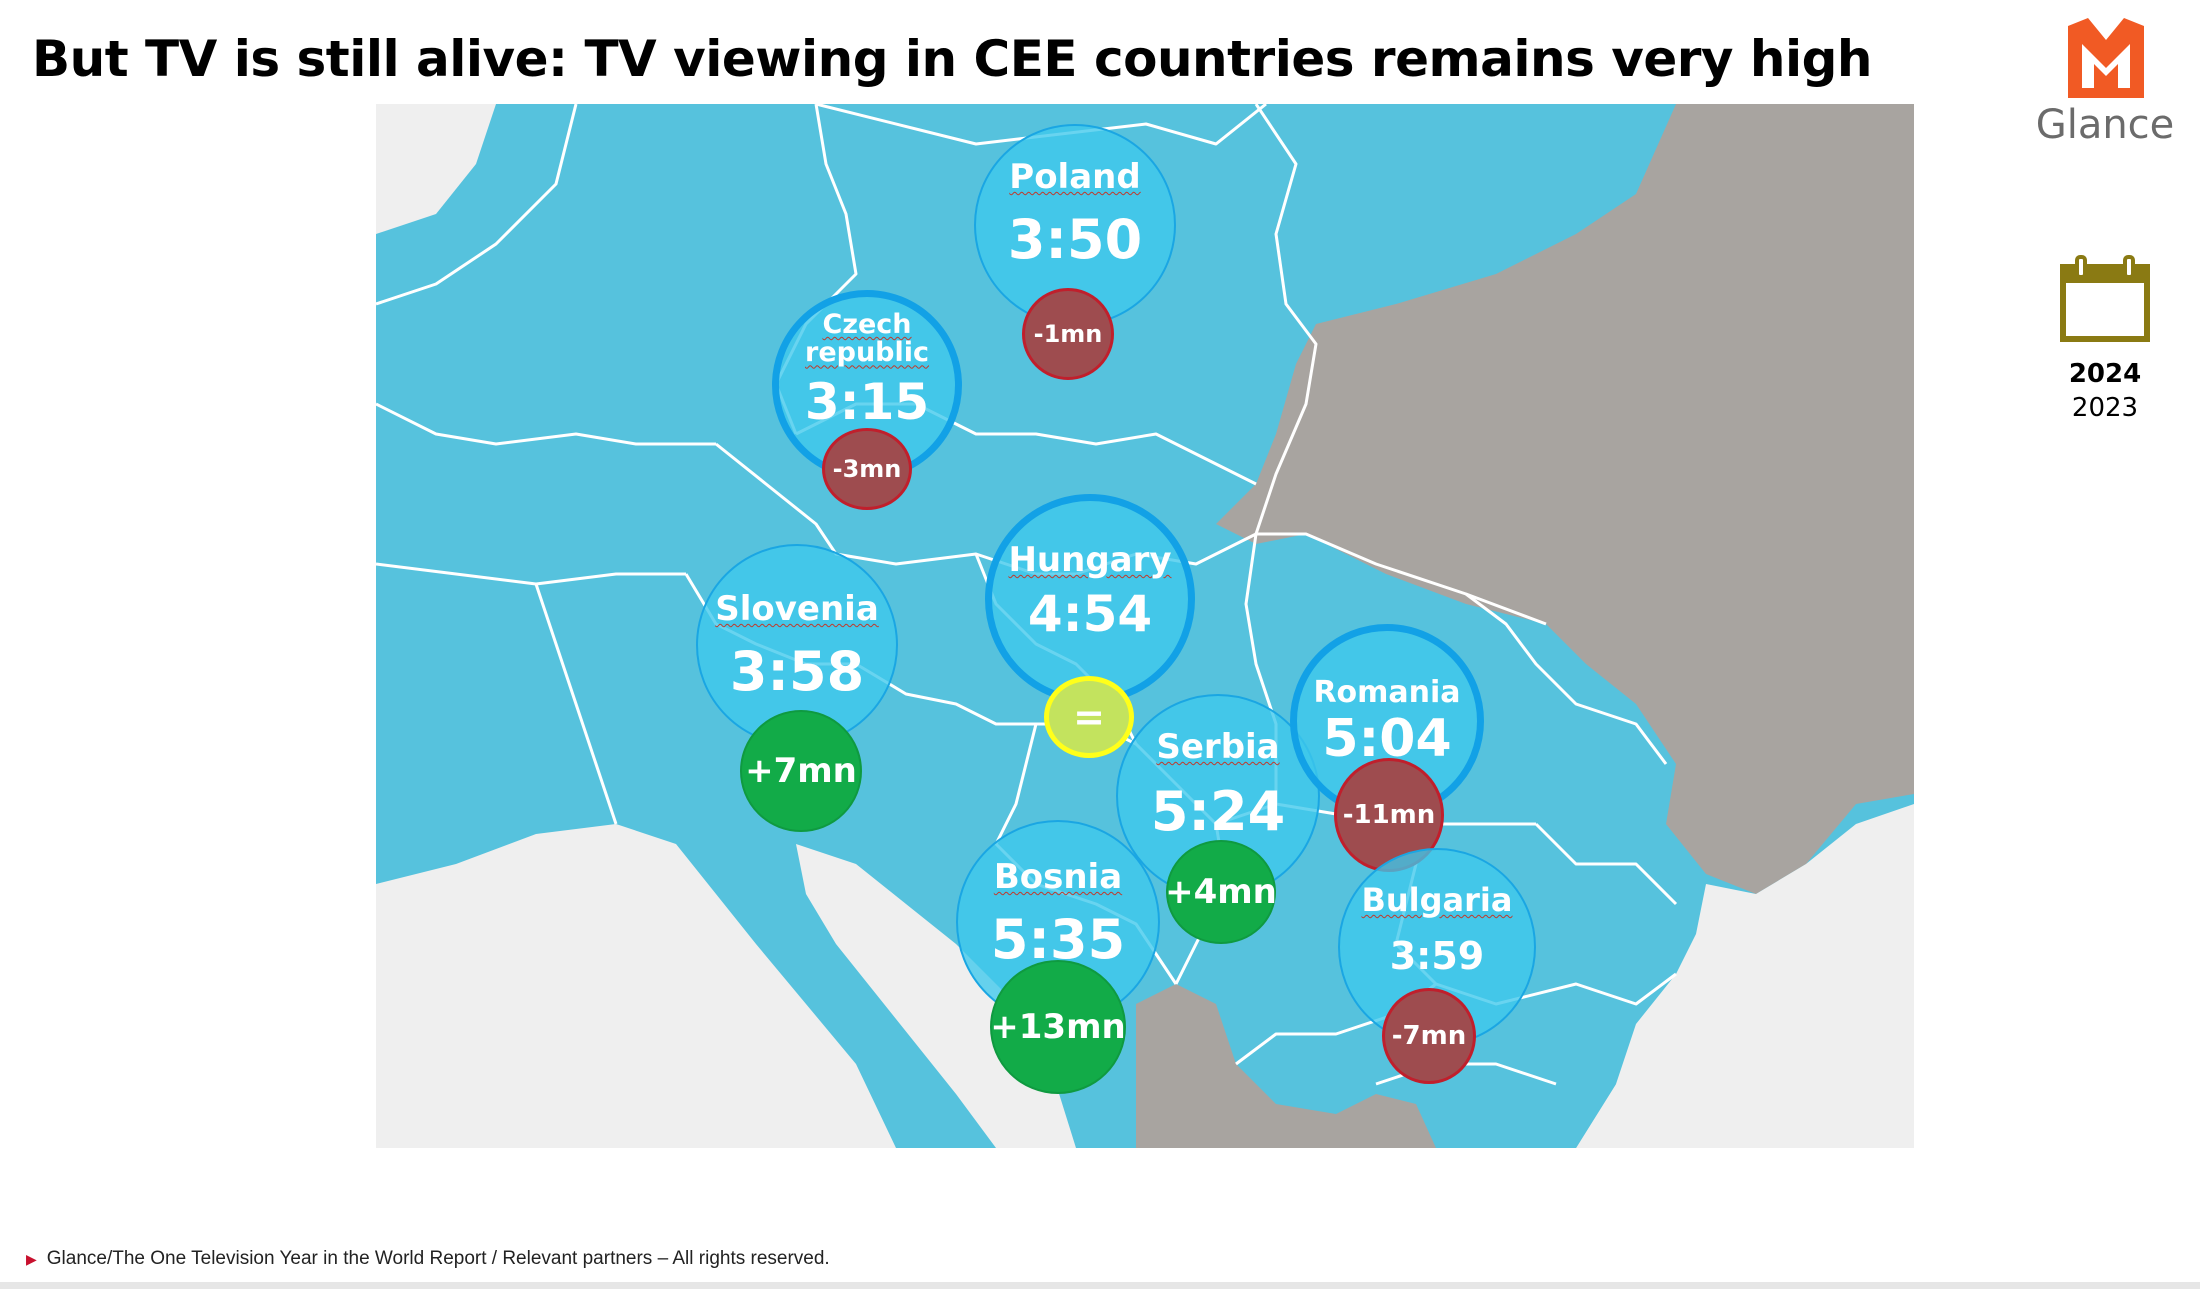  I want to click on country-name-poland: Poland, so click(1075, 177).